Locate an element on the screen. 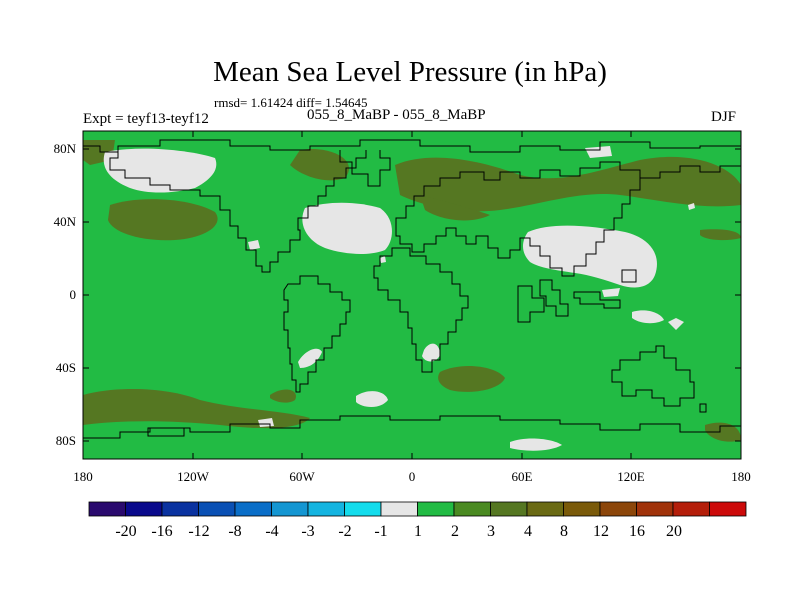 The image size is (800, 600). nearzero-equatorial-indian is located at coordinates (648, 317).